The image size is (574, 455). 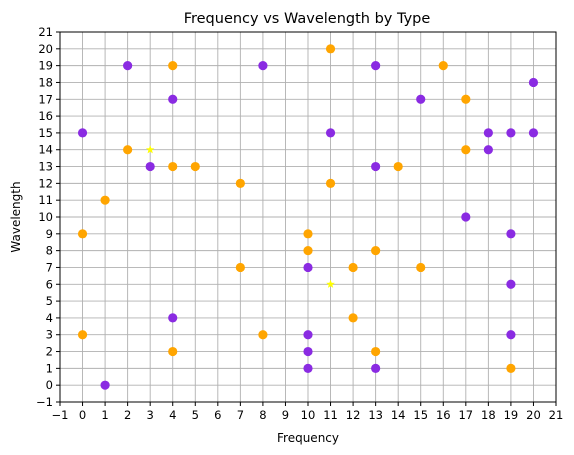 What do you see at coordinates (45, 116) in the screenshot?
I see `y-tick-label: 16` at bounding box center [45, 116].